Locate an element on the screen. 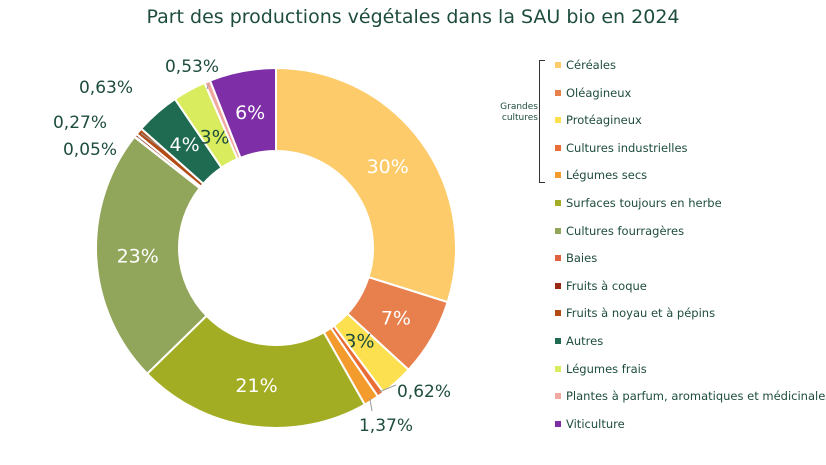  legend-item: Oléagineux is located at coordinates (593, 93).